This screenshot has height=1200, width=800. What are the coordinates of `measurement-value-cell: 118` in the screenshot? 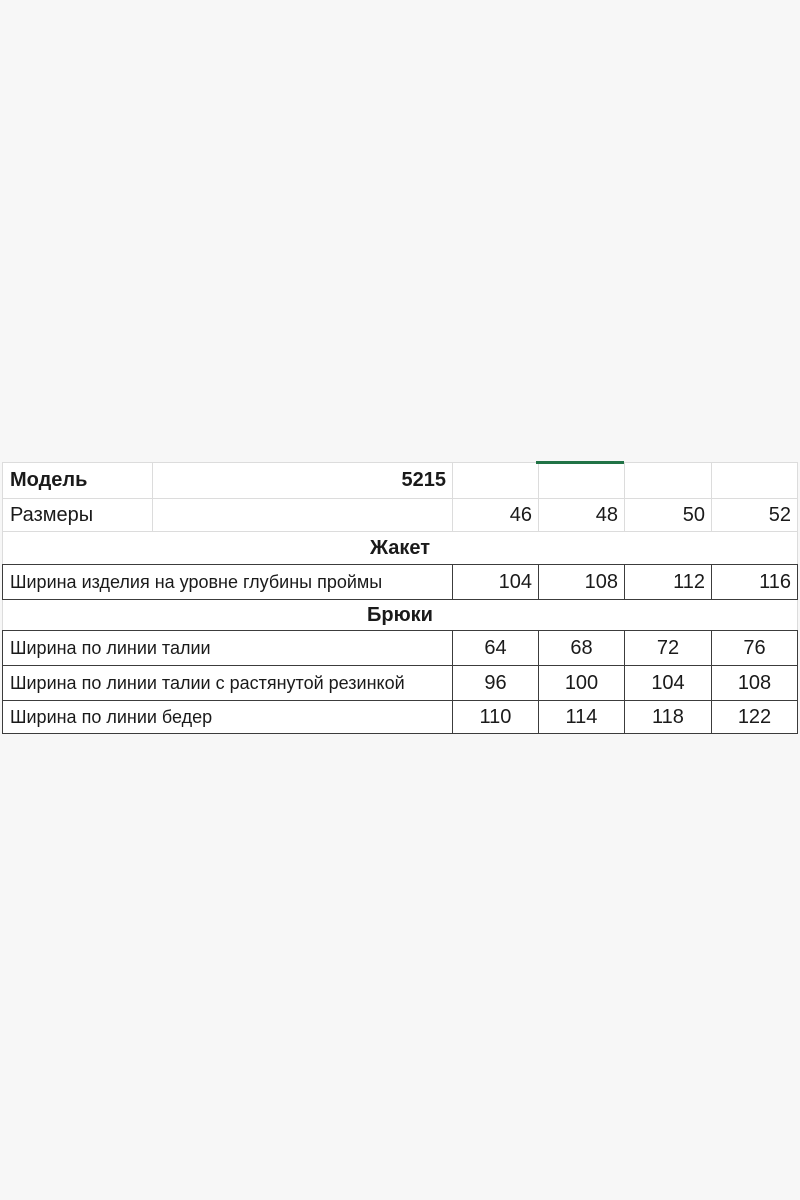 It's located at (668, 717).